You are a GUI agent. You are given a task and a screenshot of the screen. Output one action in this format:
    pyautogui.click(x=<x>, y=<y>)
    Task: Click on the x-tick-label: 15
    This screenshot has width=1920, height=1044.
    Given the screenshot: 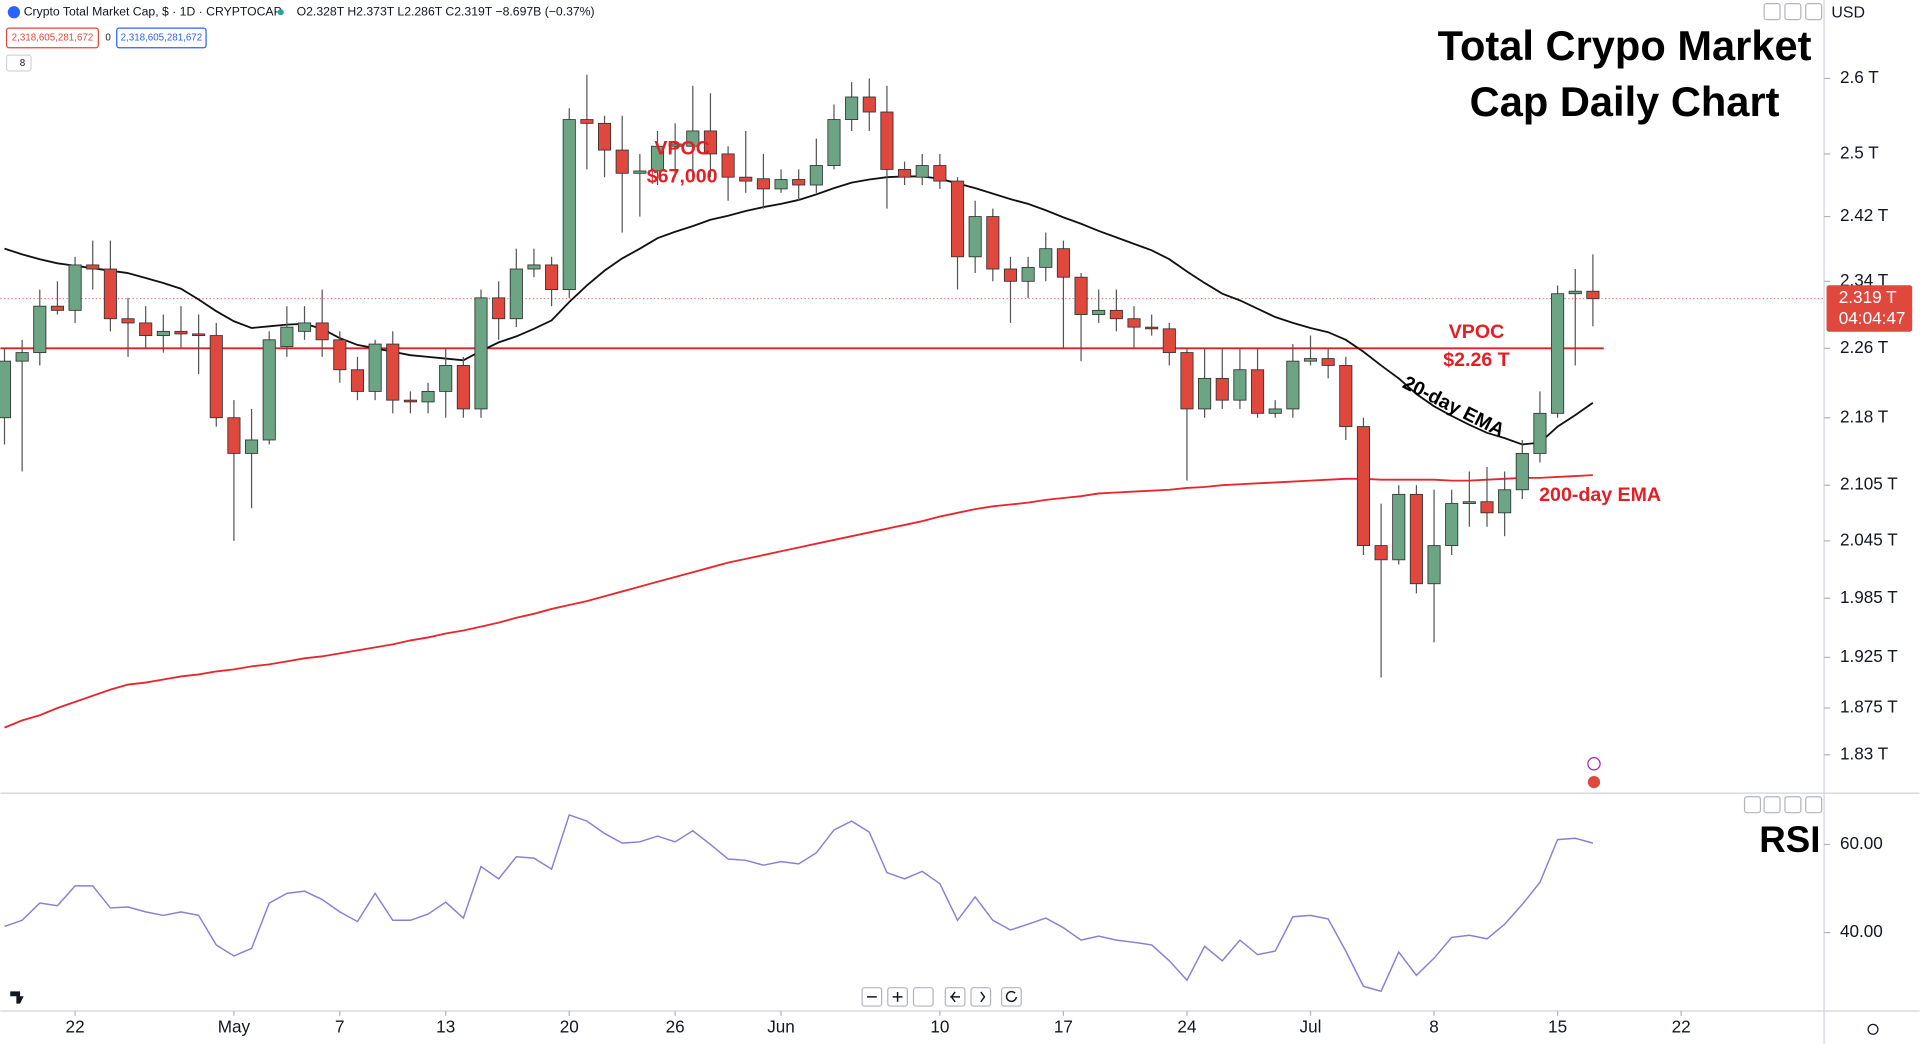 What is the action you would take?
    pyautogui.click(x=1557, y=1027)
    